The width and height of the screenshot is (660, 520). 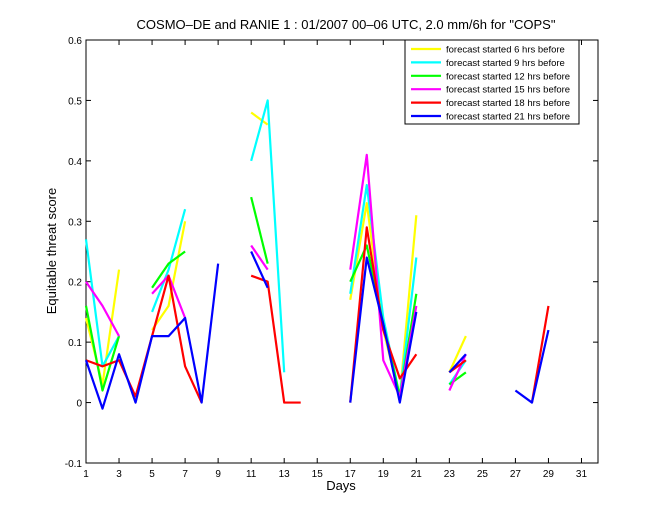 I want to click on x-tick-label: 17, so click(x=351, y=474).